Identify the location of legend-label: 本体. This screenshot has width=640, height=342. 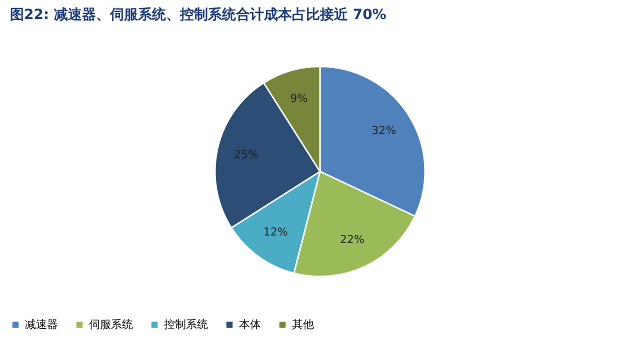
(250, 324).